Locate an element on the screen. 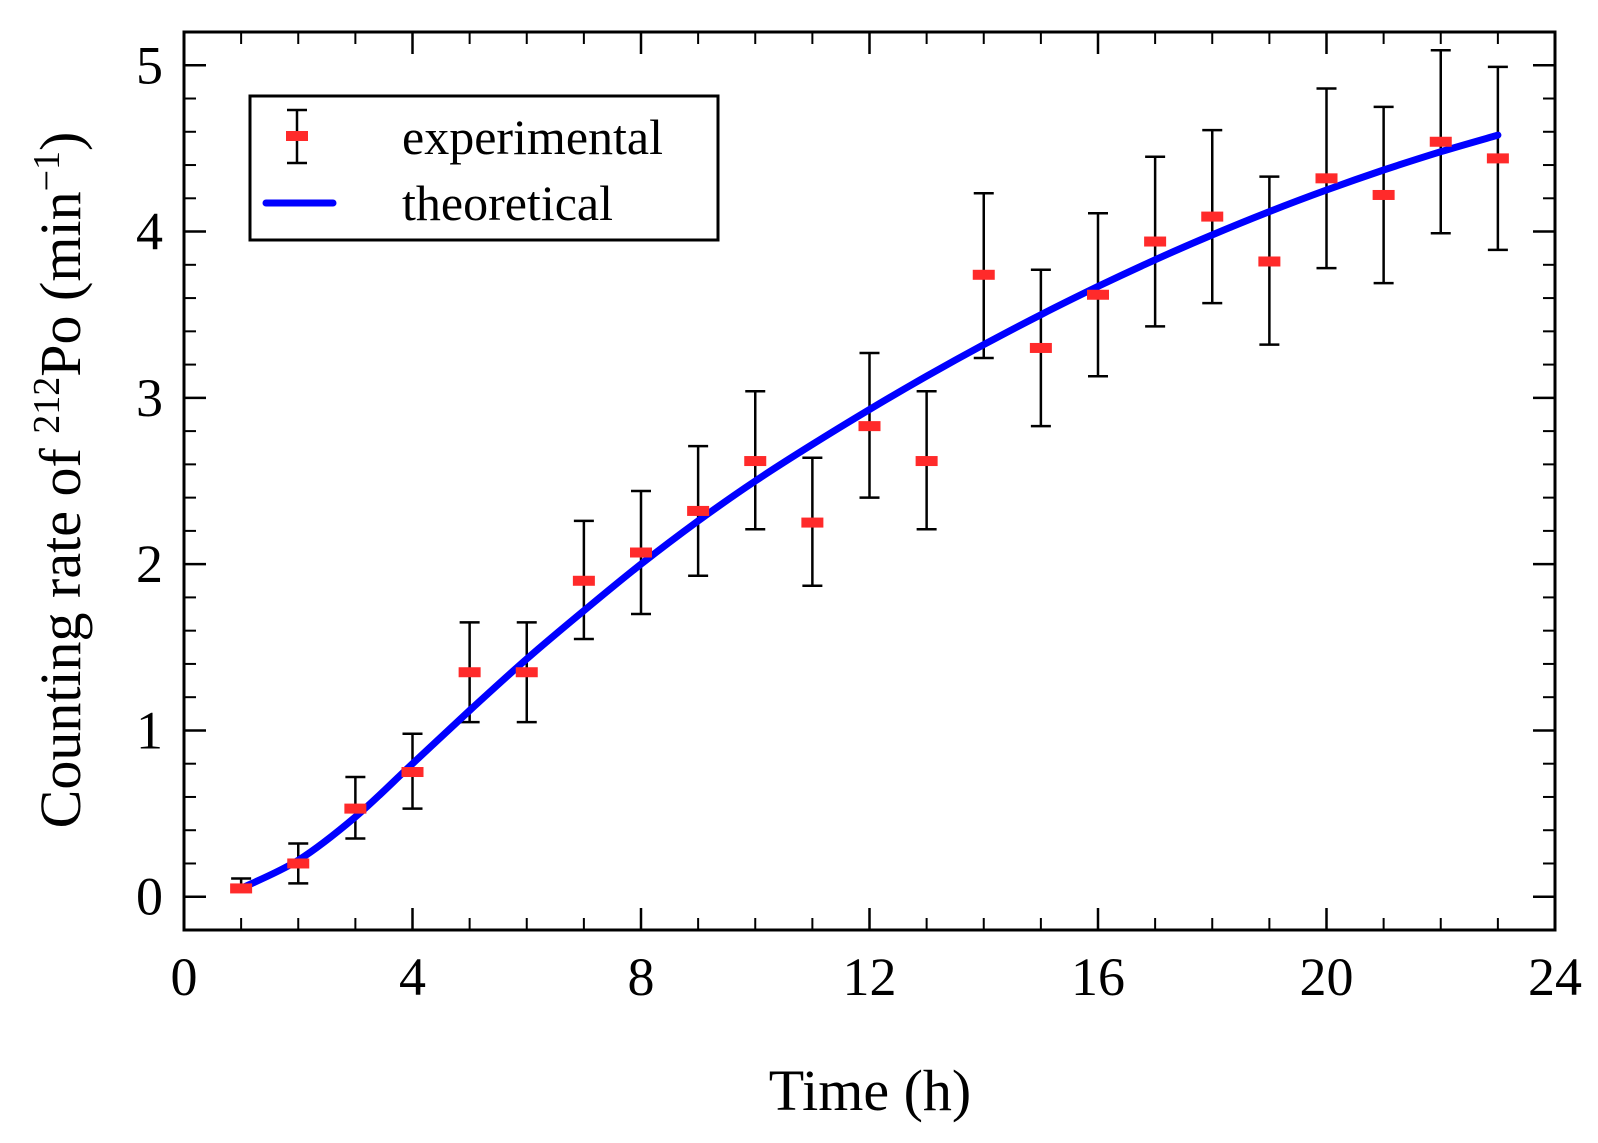 The height and width of the screenshot is (1143, 1598). y-axis-title-element: Po is located at coordinates (60, 345).